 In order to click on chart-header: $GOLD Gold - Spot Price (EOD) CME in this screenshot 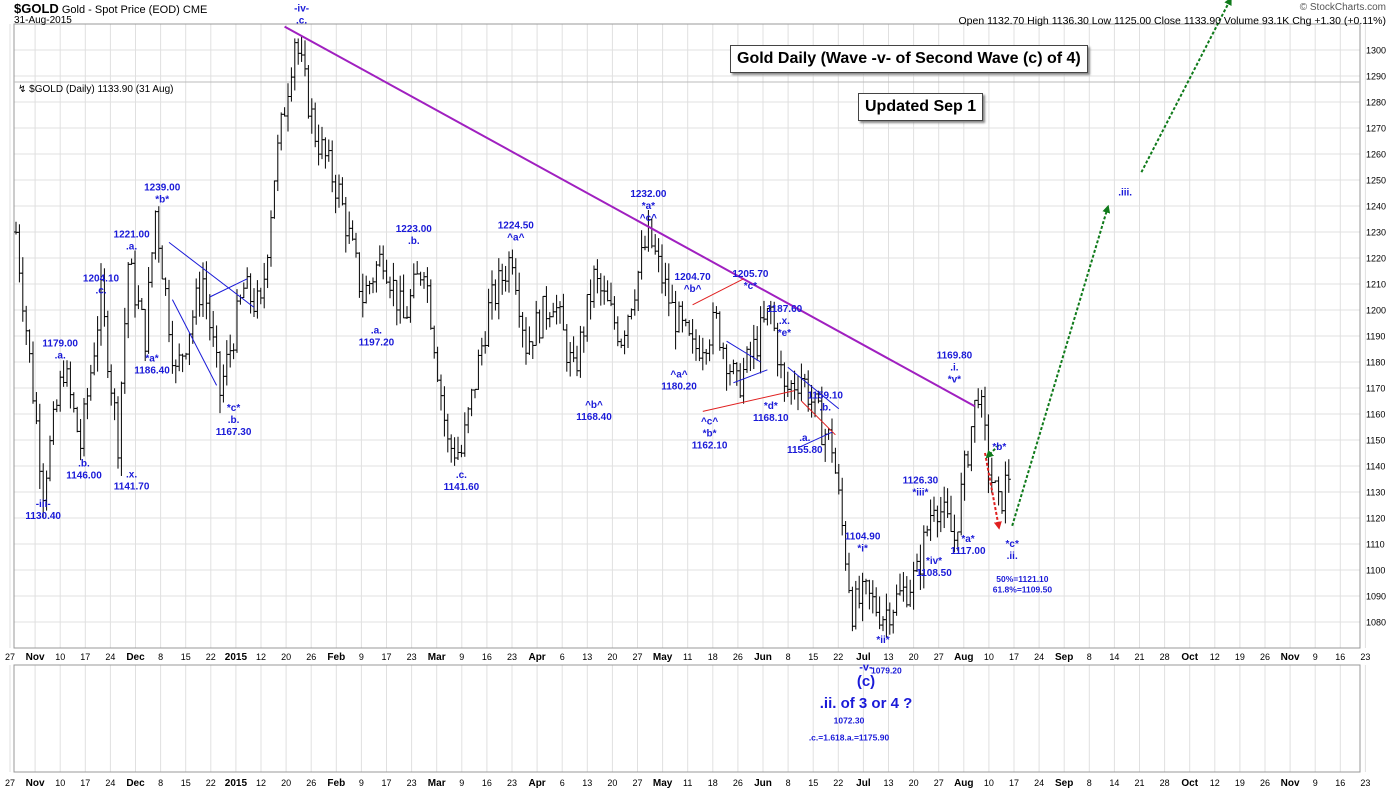, I will do `click(110, 8)`.